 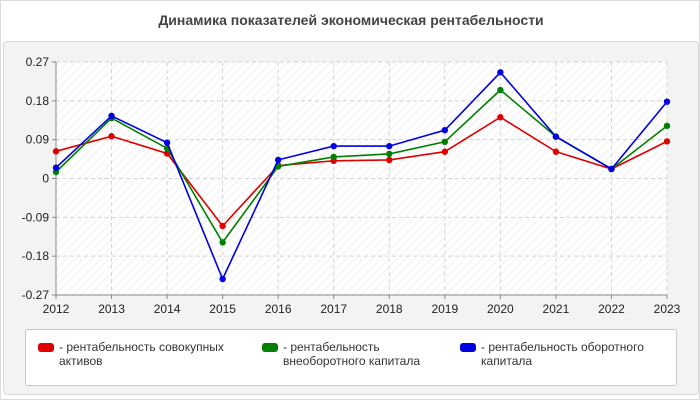 What do you see at coordinates (222, 309) in the screenshot?
I see `x-tick-label: 2015` at bounding box center [222, 309].